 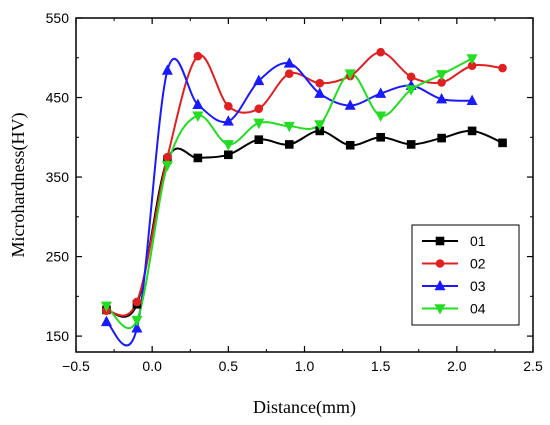 I want to click on x-tick-label: 0.5, so click(x=229, y=366).